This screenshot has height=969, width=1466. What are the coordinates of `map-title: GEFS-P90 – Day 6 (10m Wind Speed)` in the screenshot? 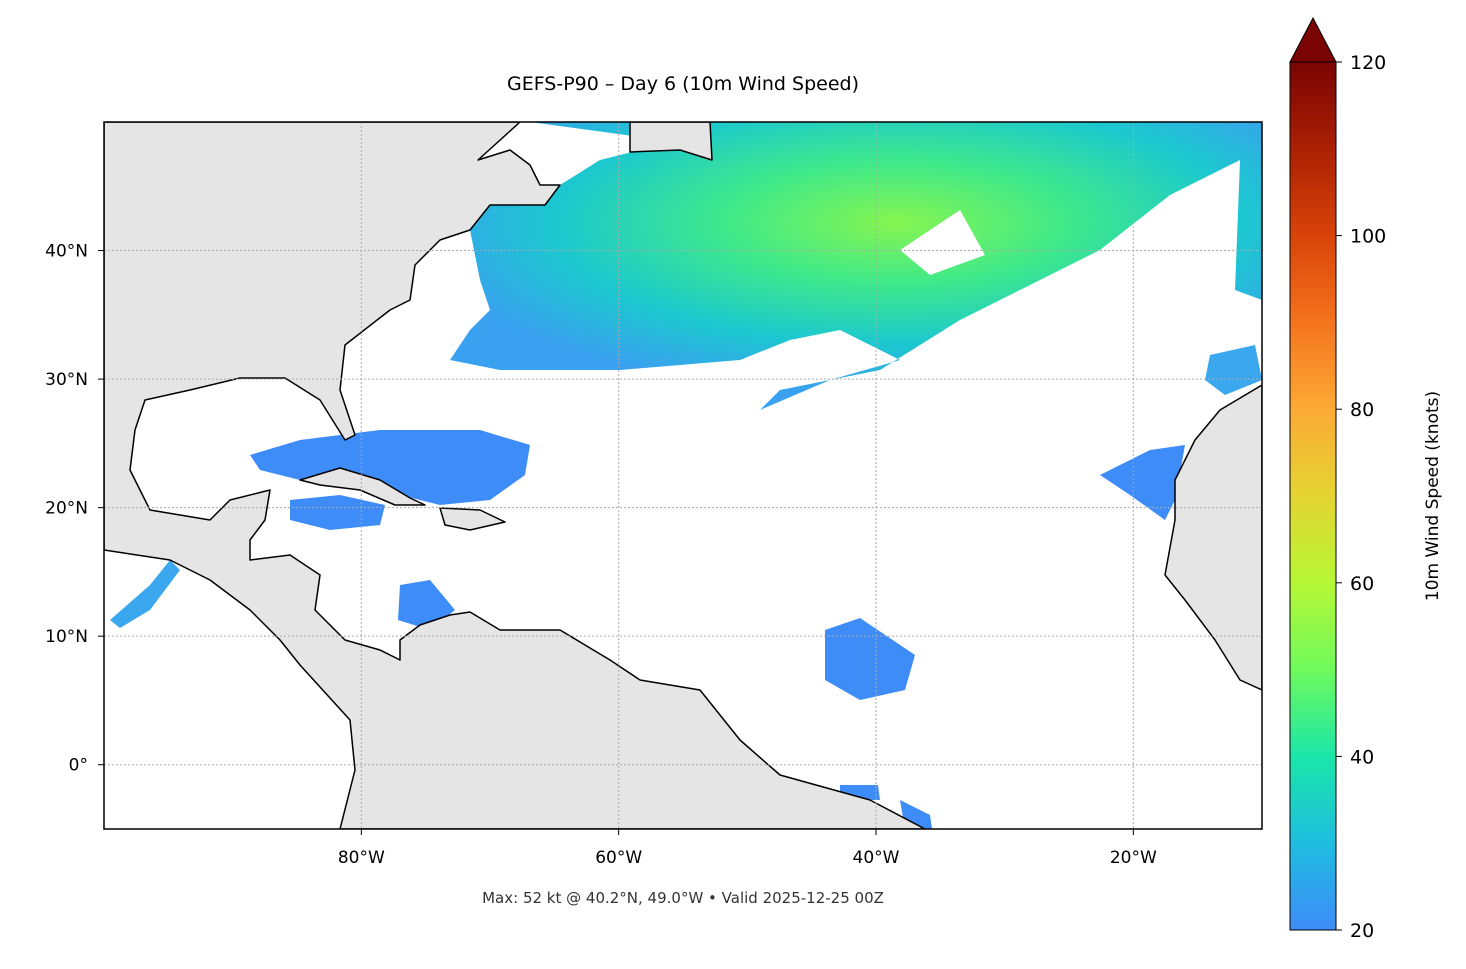 It's located at (683, 84).